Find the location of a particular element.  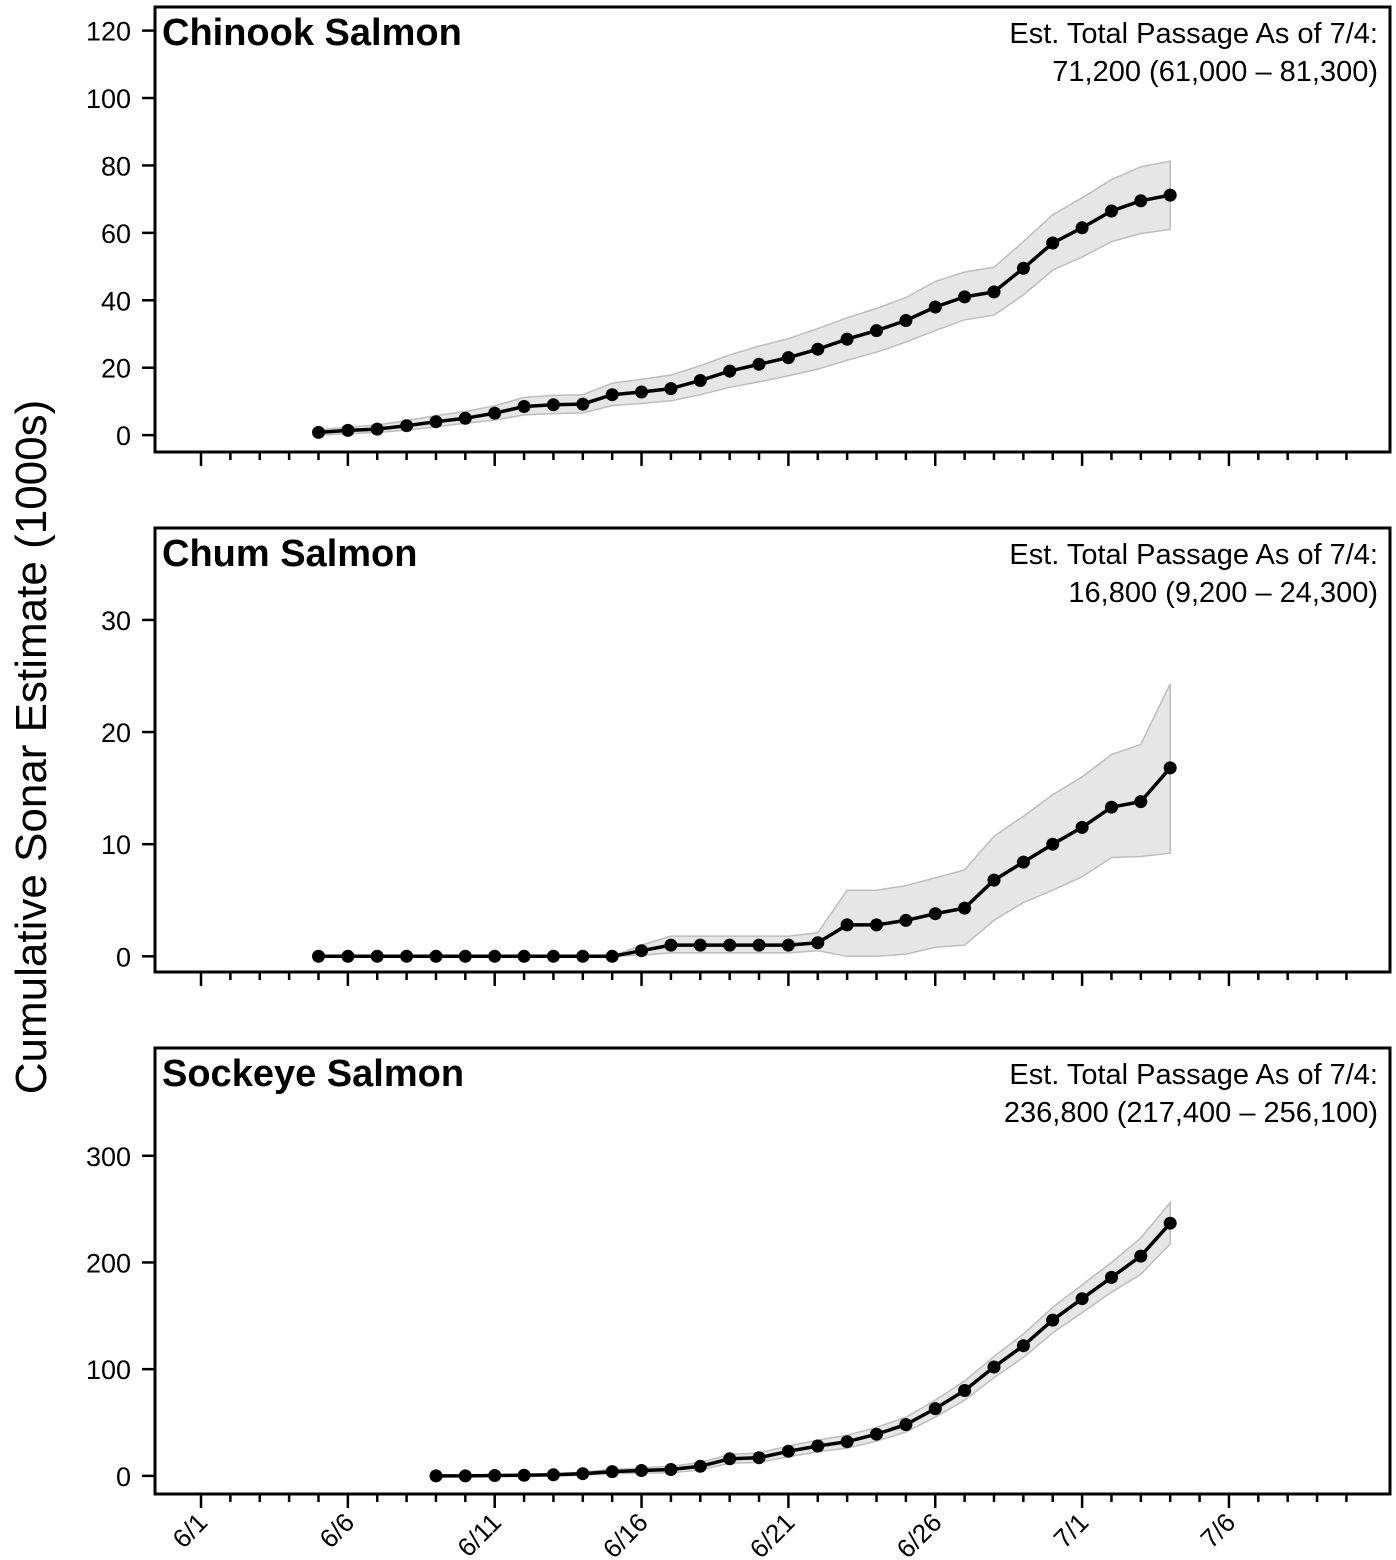

x-tick-label: 6/11 is located at coordinates (479, 1533).